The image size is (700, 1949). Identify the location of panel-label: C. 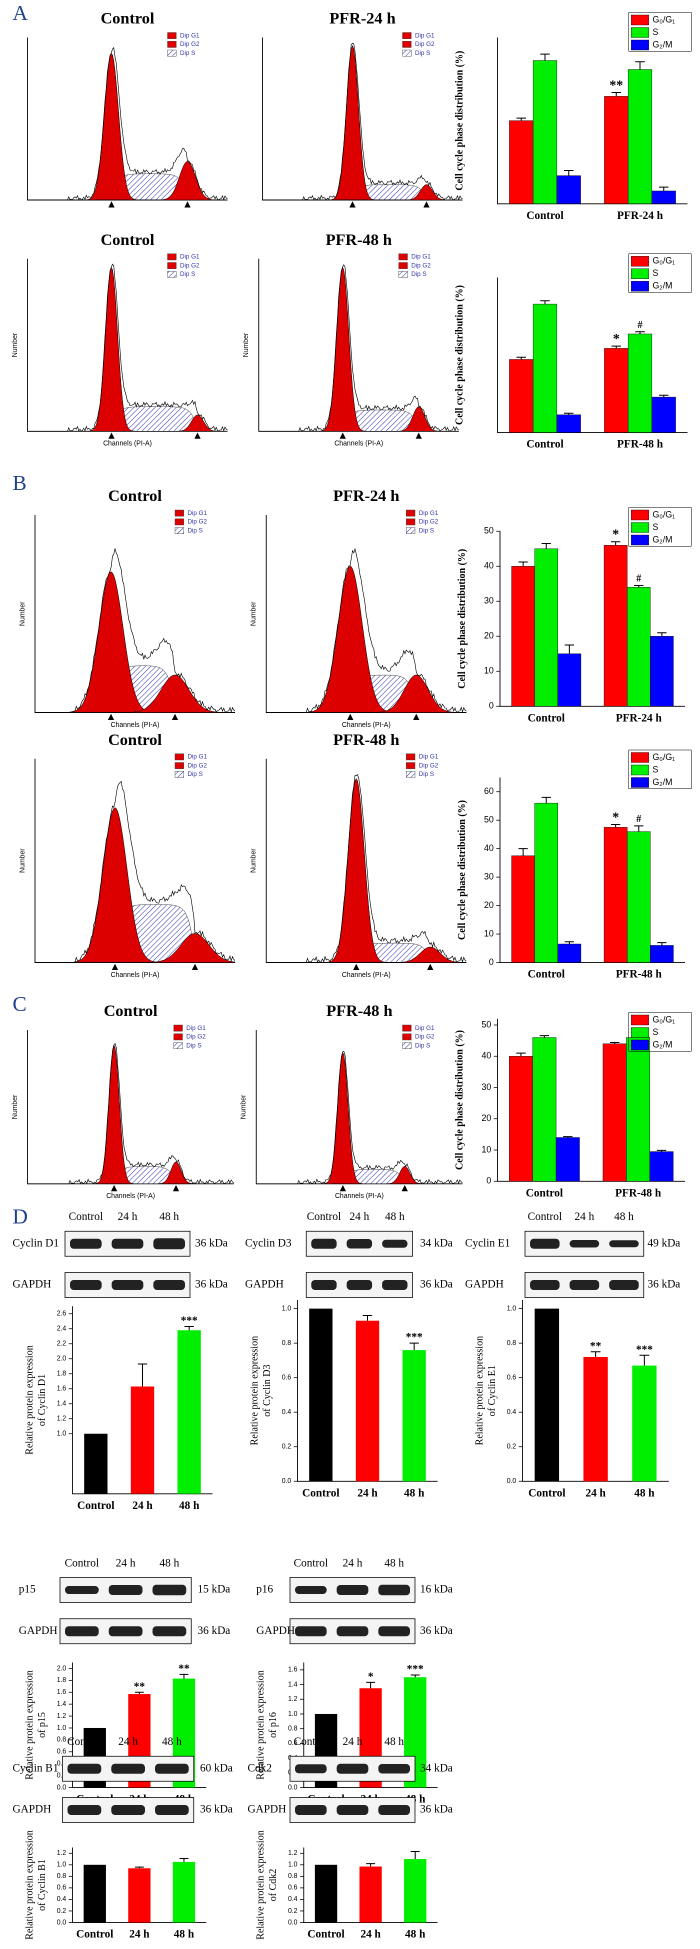
(20, 1004).